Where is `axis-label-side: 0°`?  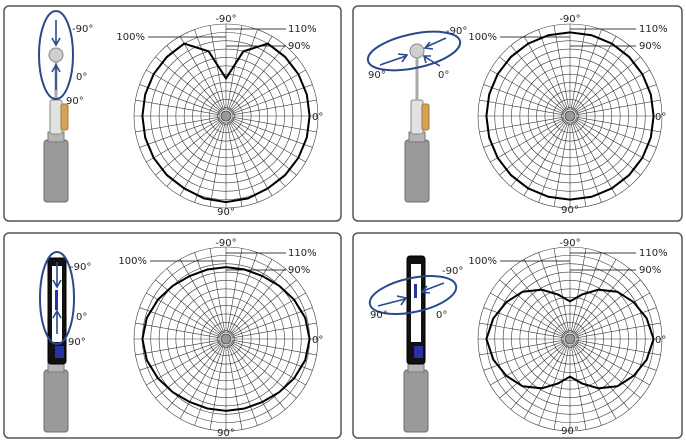
axis-label-side: 0° is located at coordinates (660, 117).